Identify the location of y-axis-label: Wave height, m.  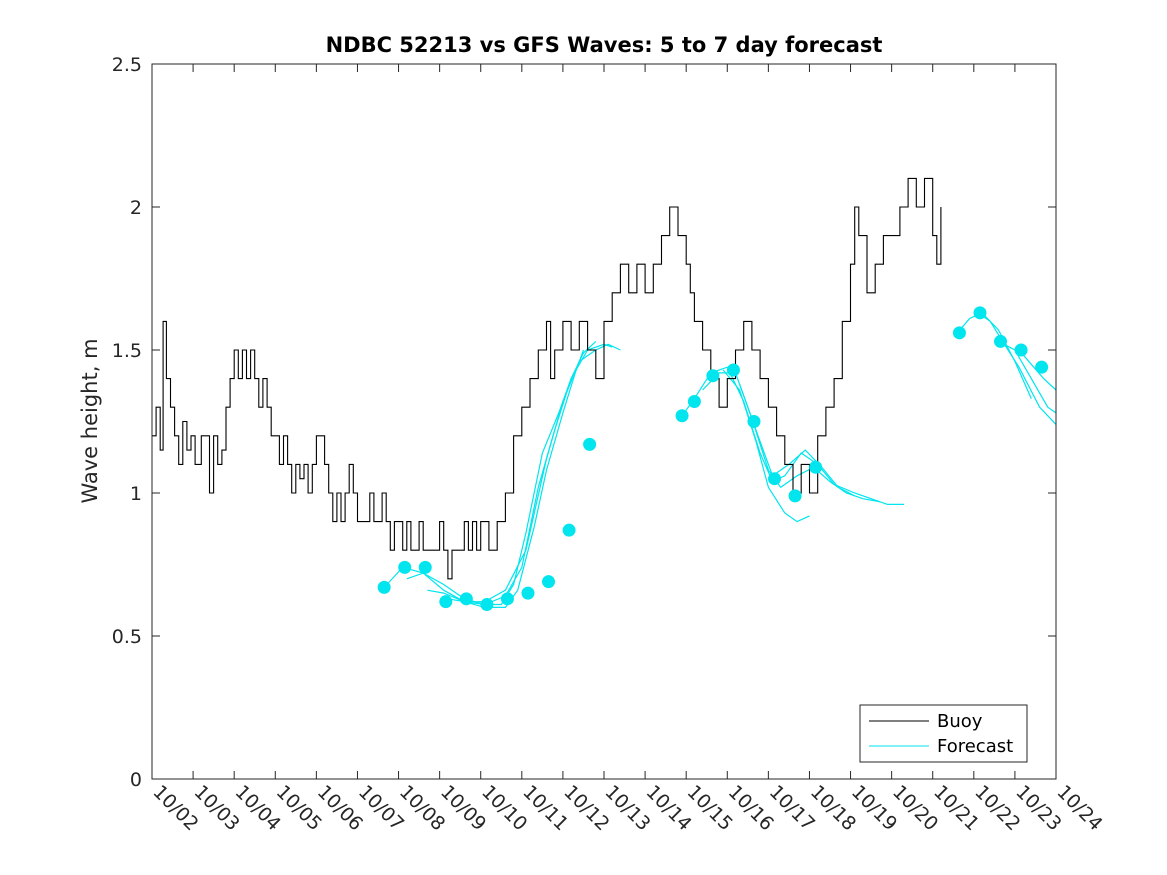
(90, 420).